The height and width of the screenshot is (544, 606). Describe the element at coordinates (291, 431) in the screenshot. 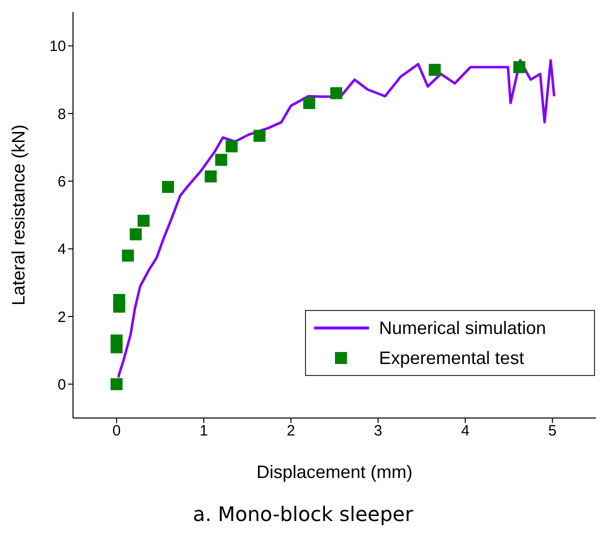

I see `x-tick-label: 2` at that location.